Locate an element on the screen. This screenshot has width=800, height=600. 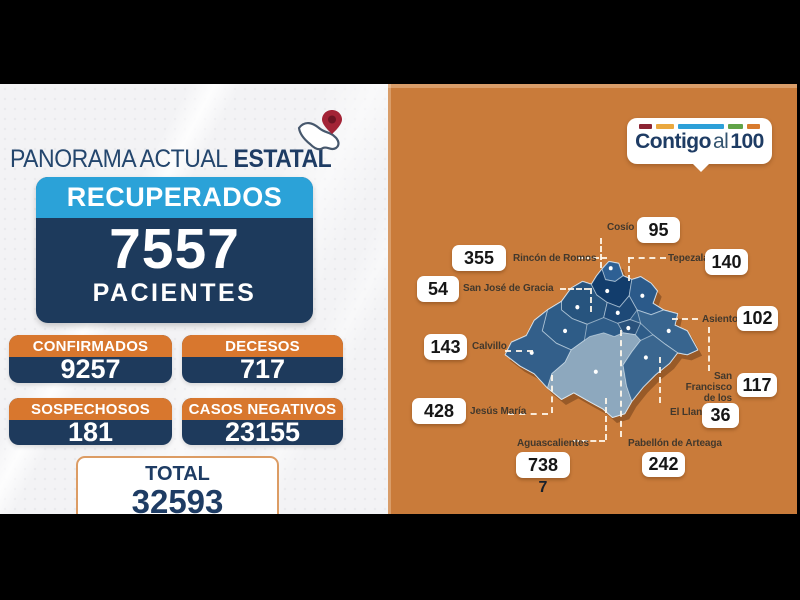
map-region-pabellon is located at coordinates (620, 309).